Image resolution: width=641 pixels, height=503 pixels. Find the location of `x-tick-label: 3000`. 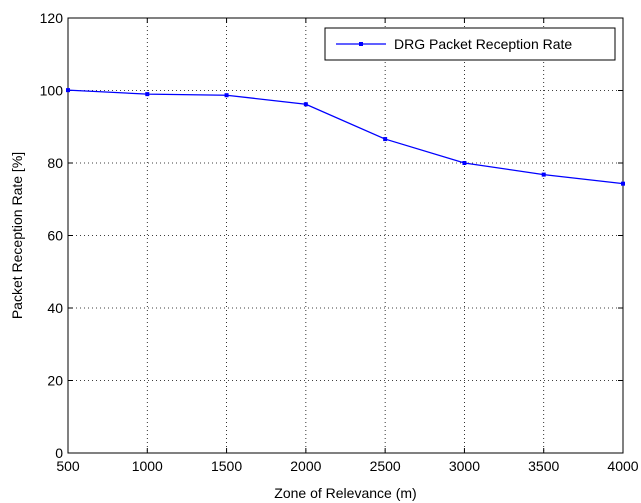

x-tick-label: 3000 is located at coordinates (464, 466).